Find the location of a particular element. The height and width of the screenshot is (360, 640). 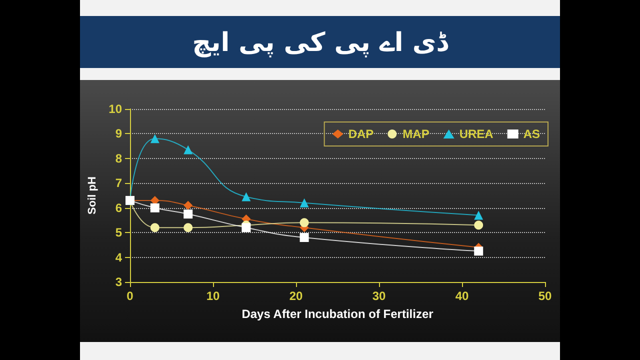

legend-label: MAP is located at coordinates (416, 134).